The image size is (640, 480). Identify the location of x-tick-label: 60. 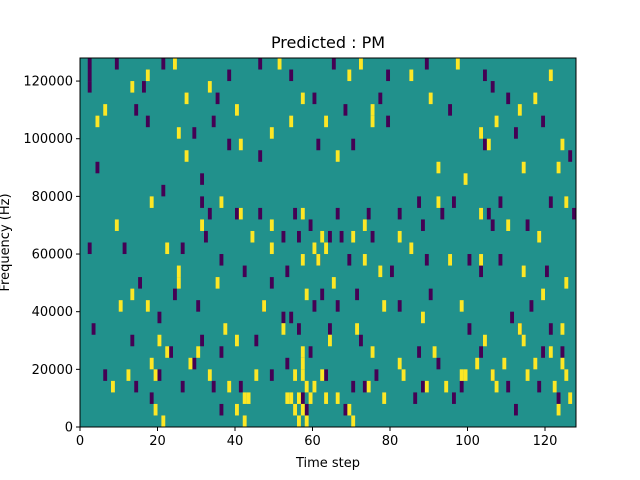
(312, 441).